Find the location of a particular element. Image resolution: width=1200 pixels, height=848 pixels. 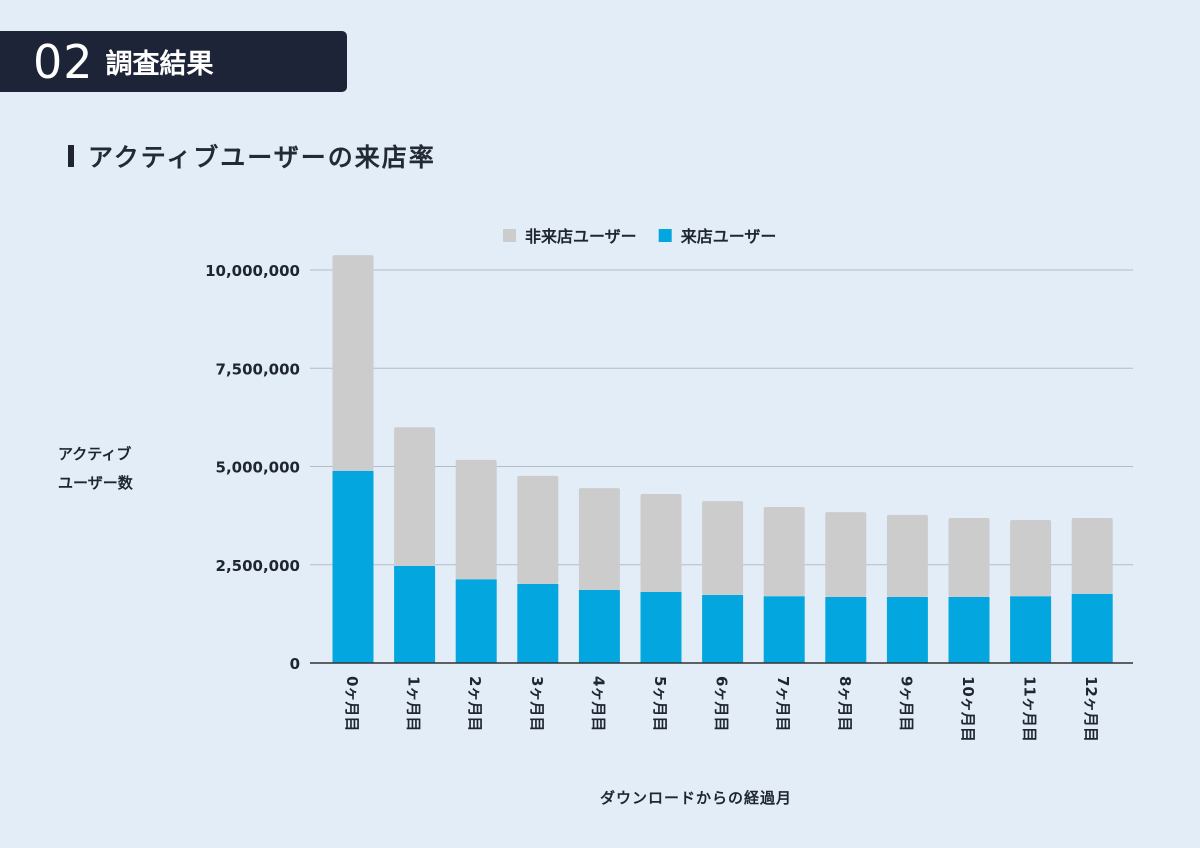

y-axis-label: アクティブ ユーザー数 is located at coordinates (95, 468).